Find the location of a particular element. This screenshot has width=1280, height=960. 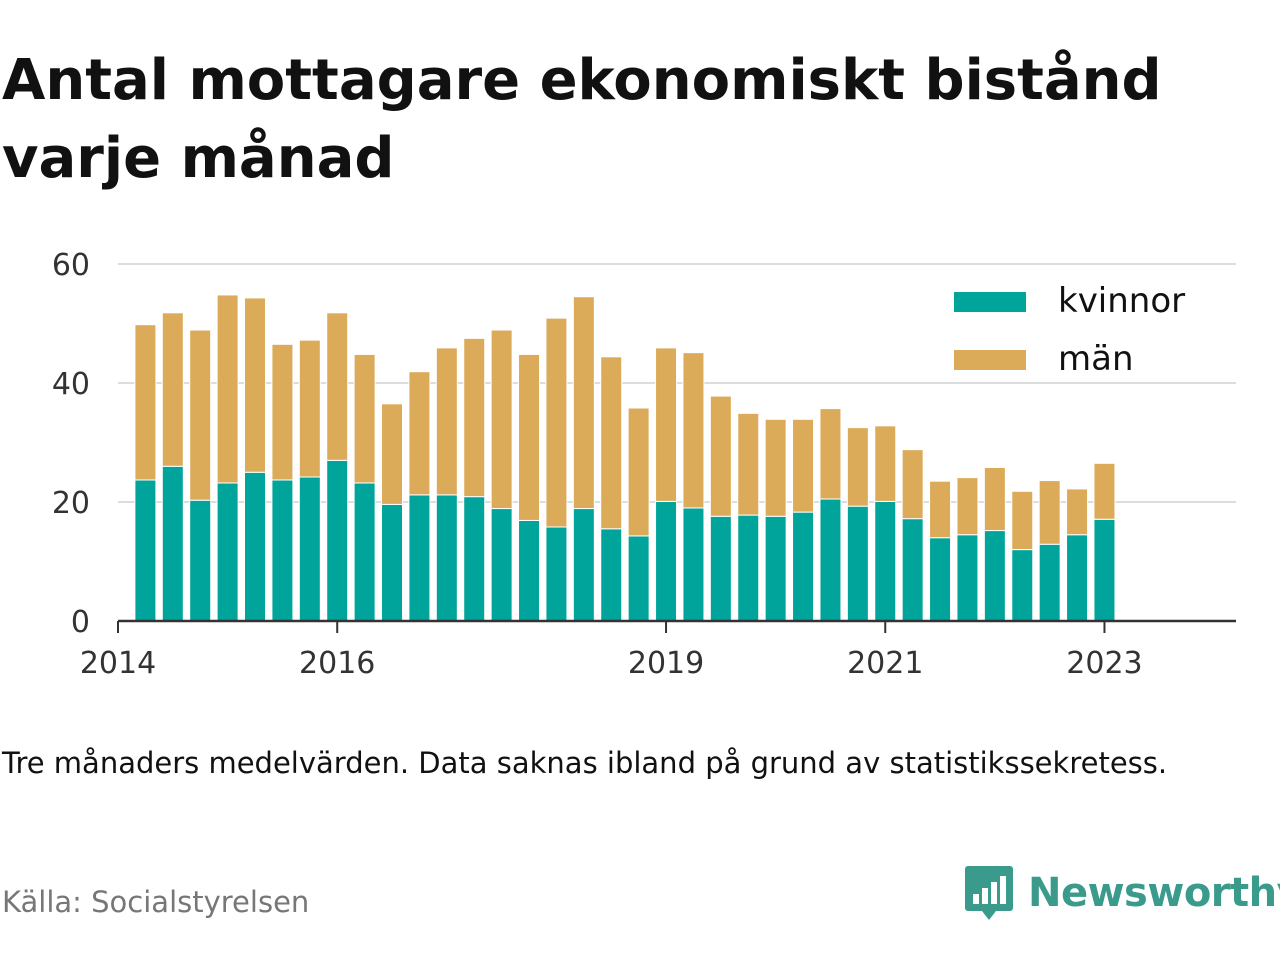

bar-kvinnor-2020-Q3 is located at coordinates (830, 560).